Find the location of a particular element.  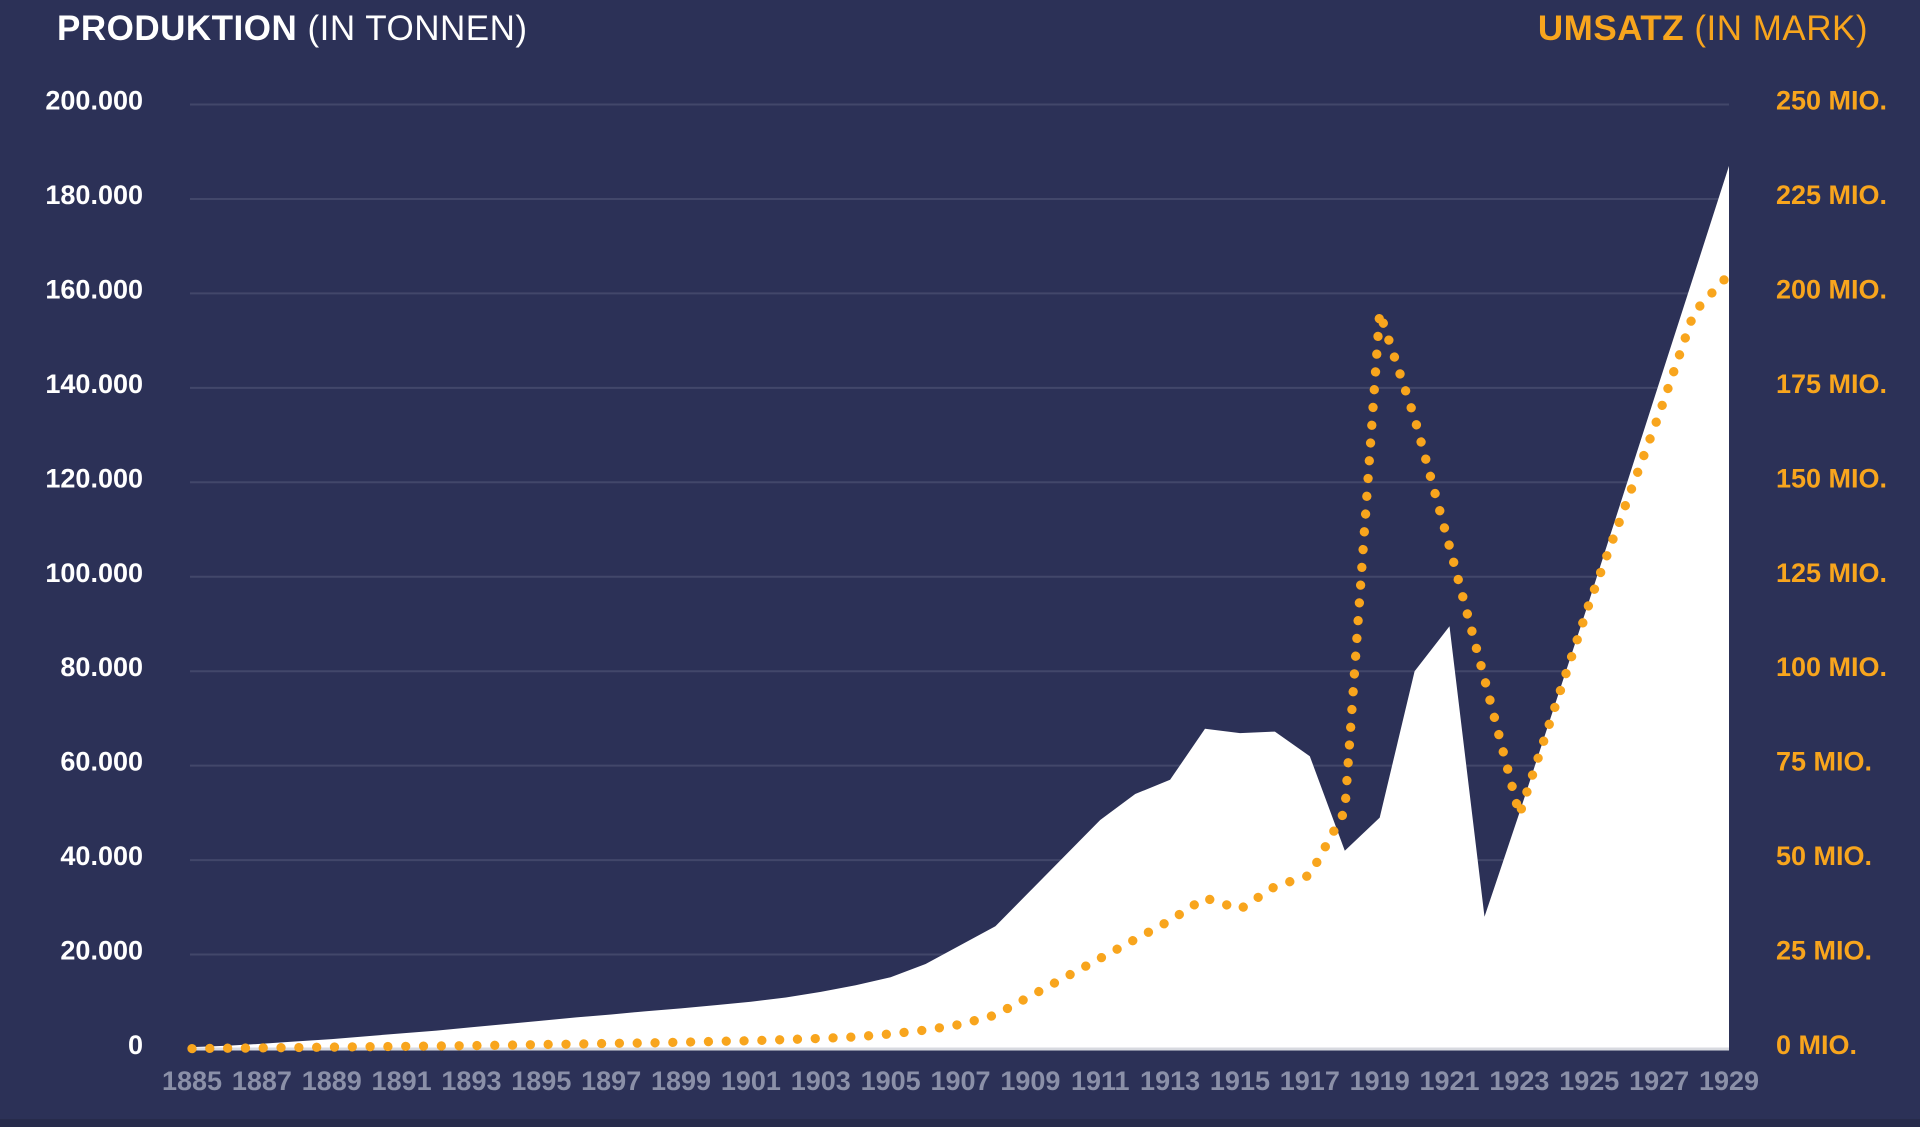

x-axis-year-label: 1921 is located at coordinates (1450, 1081).